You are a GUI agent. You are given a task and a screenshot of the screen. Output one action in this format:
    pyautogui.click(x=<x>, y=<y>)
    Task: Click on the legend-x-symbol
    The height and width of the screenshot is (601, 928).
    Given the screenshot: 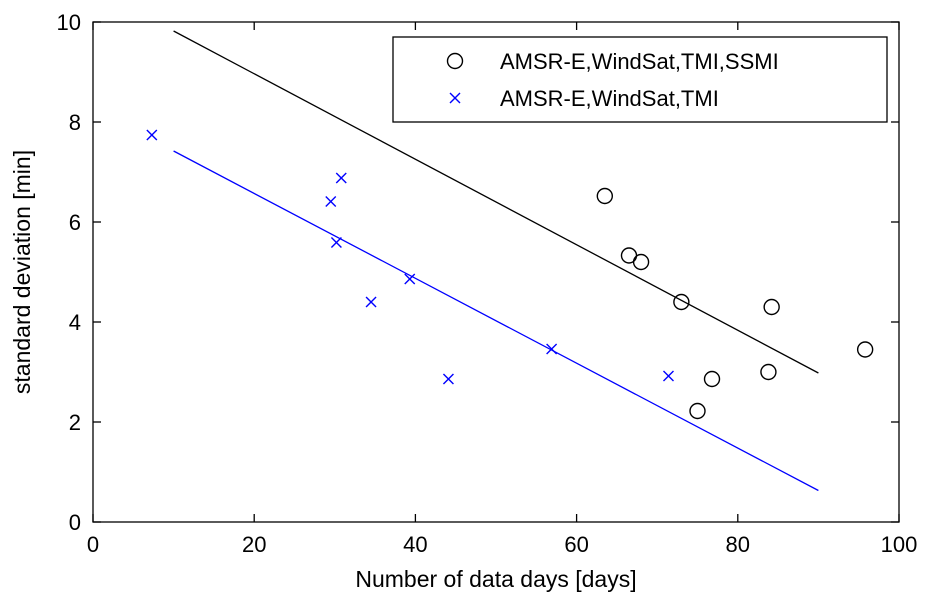 What is the action you would take?
    pyautogui.click(x=455, y=98)
    